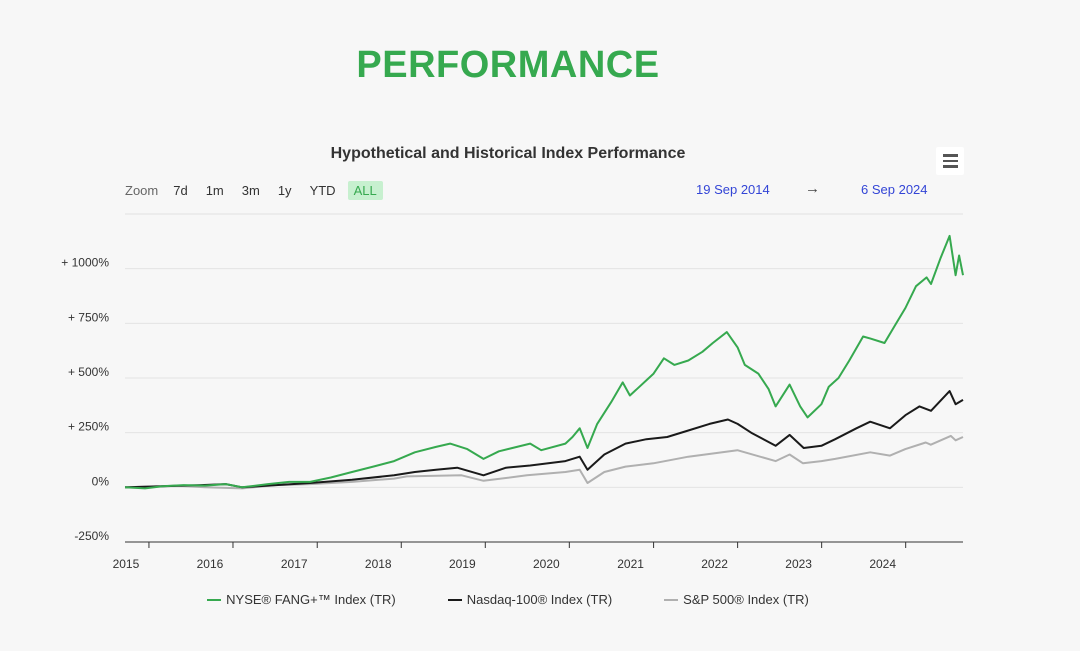 The width and height of the screenshot is (1080, 651). I want to click on y-tick-label: 0%, so click(101, 481).